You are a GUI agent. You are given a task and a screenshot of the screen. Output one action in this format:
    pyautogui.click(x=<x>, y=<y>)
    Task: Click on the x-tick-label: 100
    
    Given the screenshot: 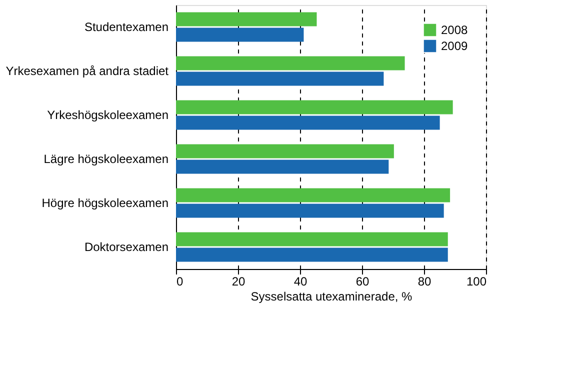 What is the action you would take?
    pyautogui.click(x=476, y=281)
    